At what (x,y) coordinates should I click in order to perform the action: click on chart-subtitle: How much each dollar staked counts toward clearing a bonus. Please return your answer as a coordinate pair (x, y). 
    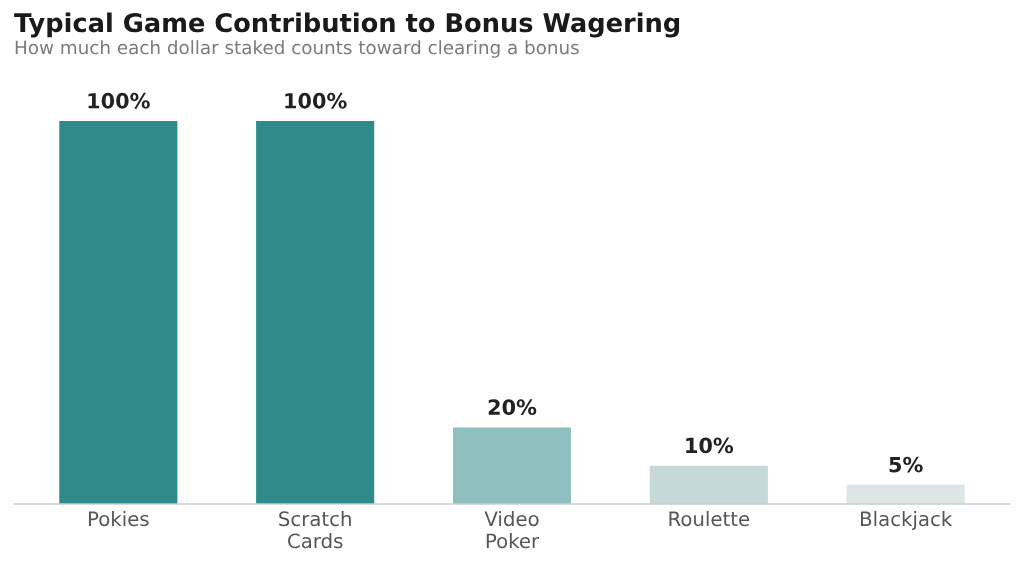
    Looking at the image, I should click on (297, 49).